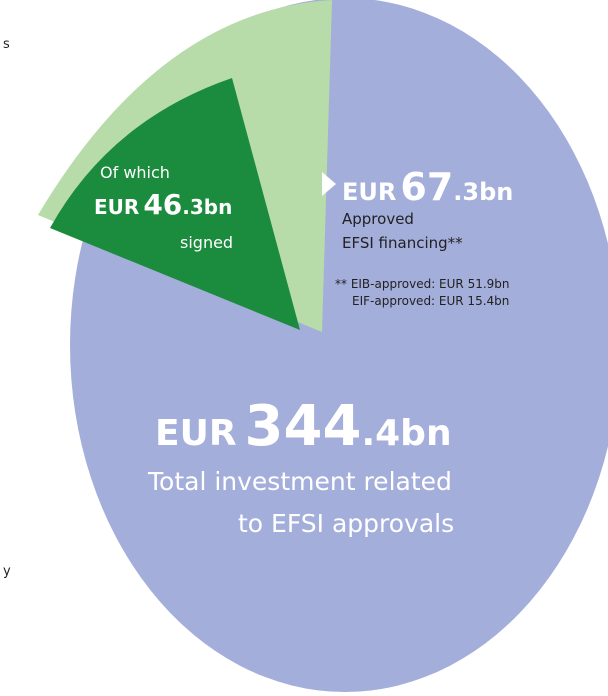 Image resolution: width=608 pixels, height=696 pixels. What do you see at coordinates (402, 243) in the screenshot?
I see `approved-line: EFSI financing**` at bounding box center [402, 243].